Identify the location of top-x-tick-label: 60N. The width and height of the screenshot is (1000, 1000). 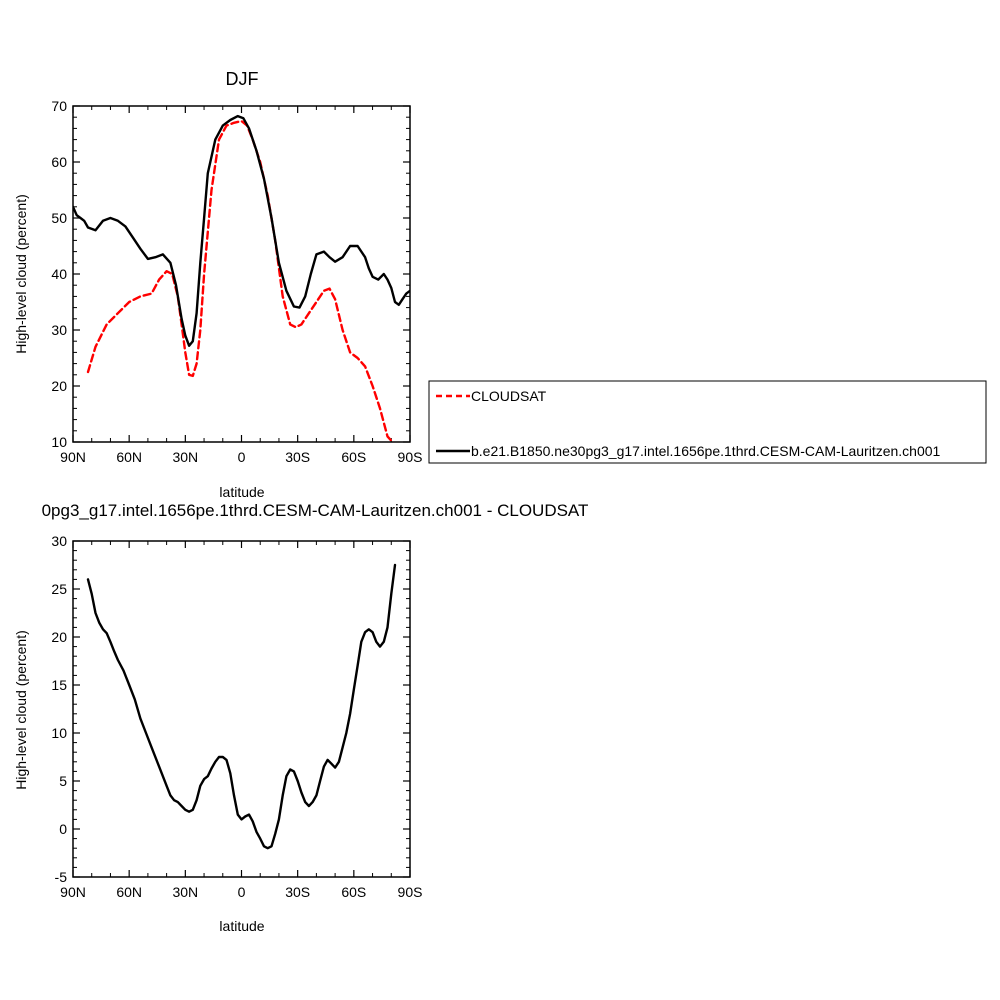
(129, 457).